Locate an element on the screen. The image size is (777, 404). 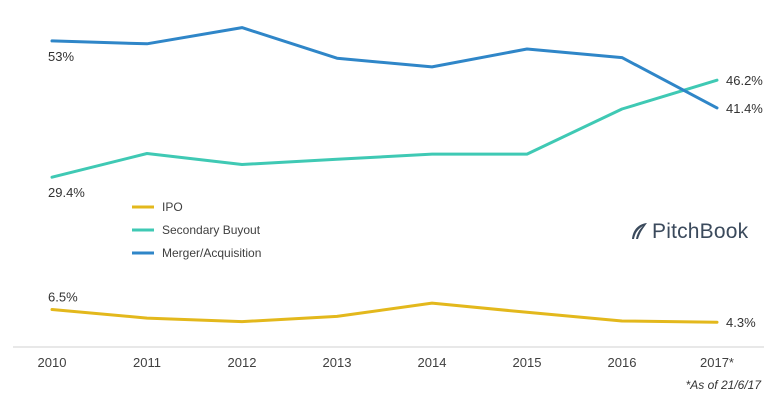
data-label: 46.2% is located at coordinates (744, 80).